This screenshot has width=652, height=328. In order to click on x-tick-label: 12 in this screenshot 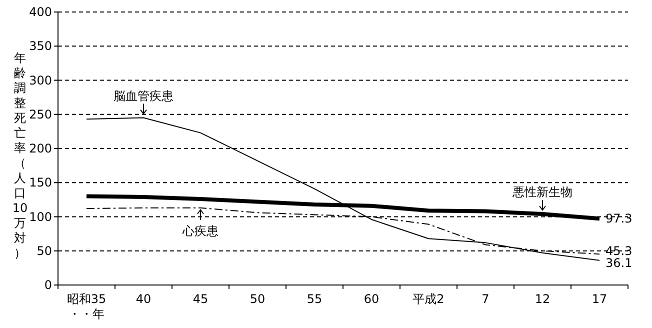, I will do `click(542, 299)`.